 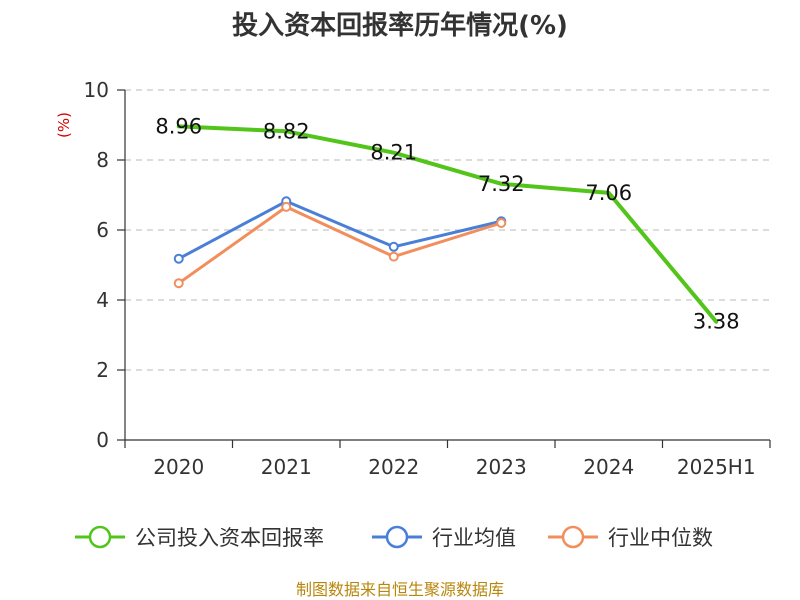 What do you see at coordinates (102, 160) in the screenshot?
I see `y-tick-label: 8` at bounding box center [102, 160].